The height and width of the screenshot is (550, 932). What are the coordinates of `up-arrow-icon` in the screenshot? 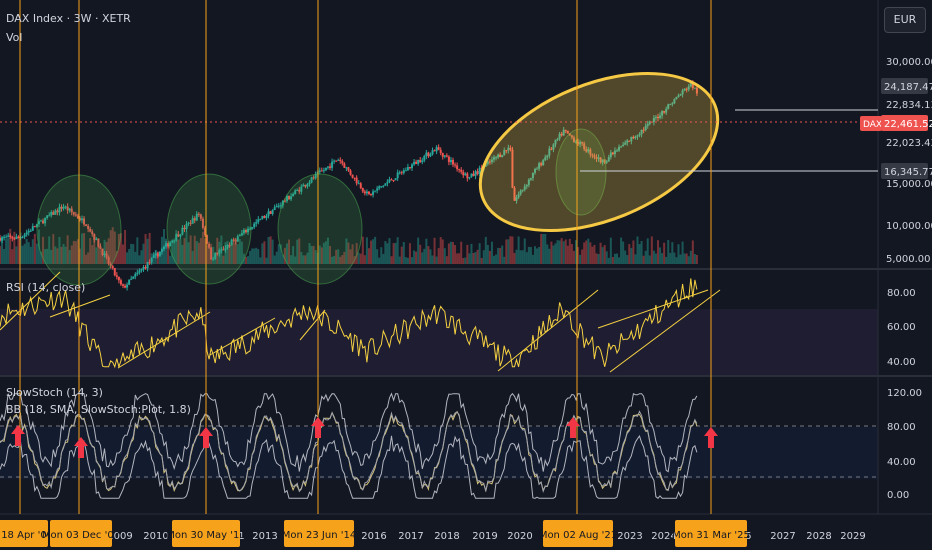 It's located at (18, 435).